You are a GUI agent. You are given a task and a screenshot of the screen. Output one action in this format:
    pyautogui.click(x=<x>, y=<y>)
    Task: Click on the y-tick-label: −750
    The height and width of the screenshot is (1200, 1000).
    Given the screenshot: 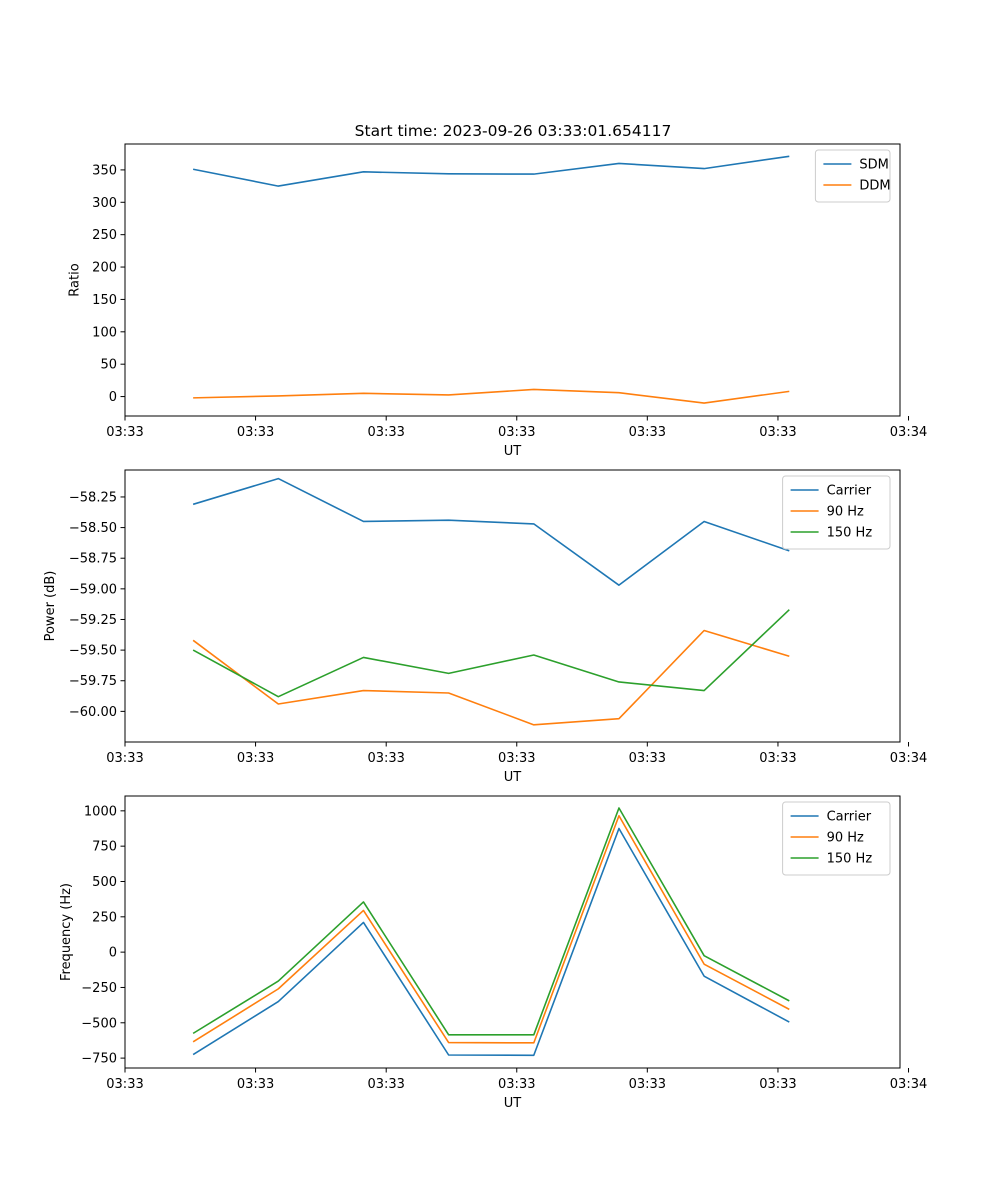 What is the action you would take?
    pyautogui.click(x=99, y=1059)
    